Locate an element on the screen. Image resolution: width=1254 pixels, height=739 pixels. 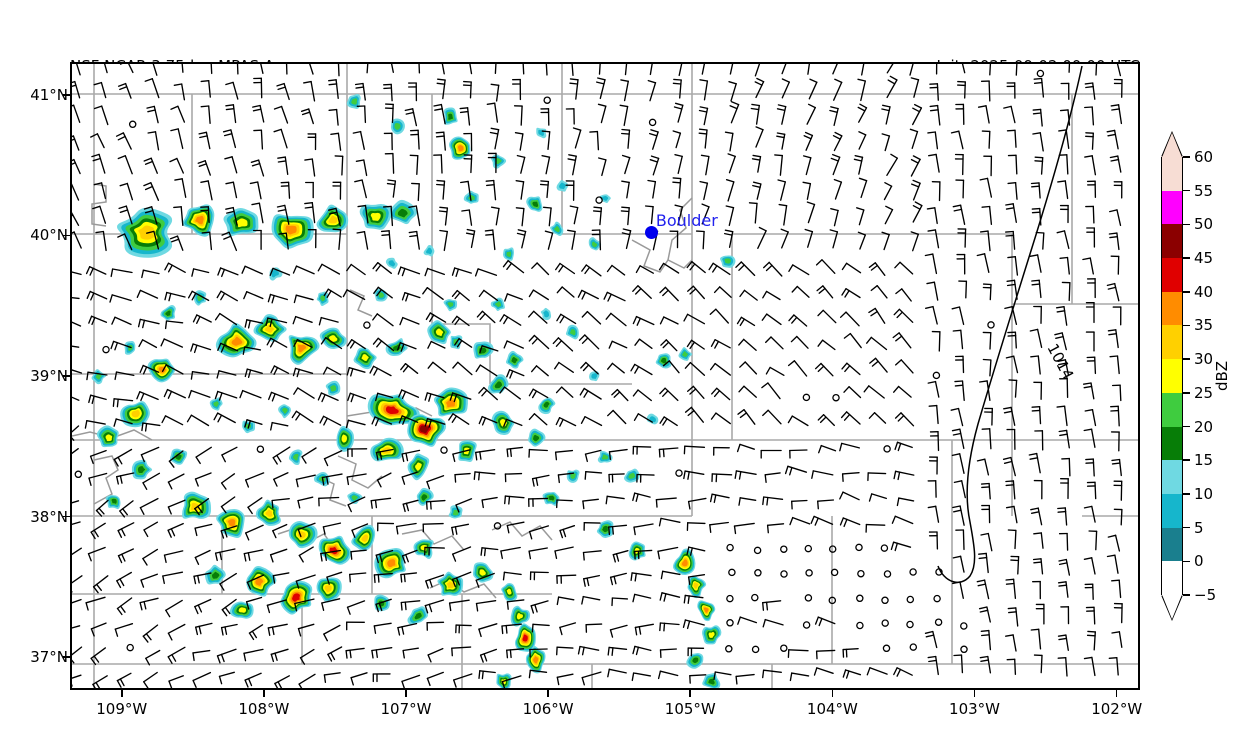
colorbar is located at coordinates (1172, 376).